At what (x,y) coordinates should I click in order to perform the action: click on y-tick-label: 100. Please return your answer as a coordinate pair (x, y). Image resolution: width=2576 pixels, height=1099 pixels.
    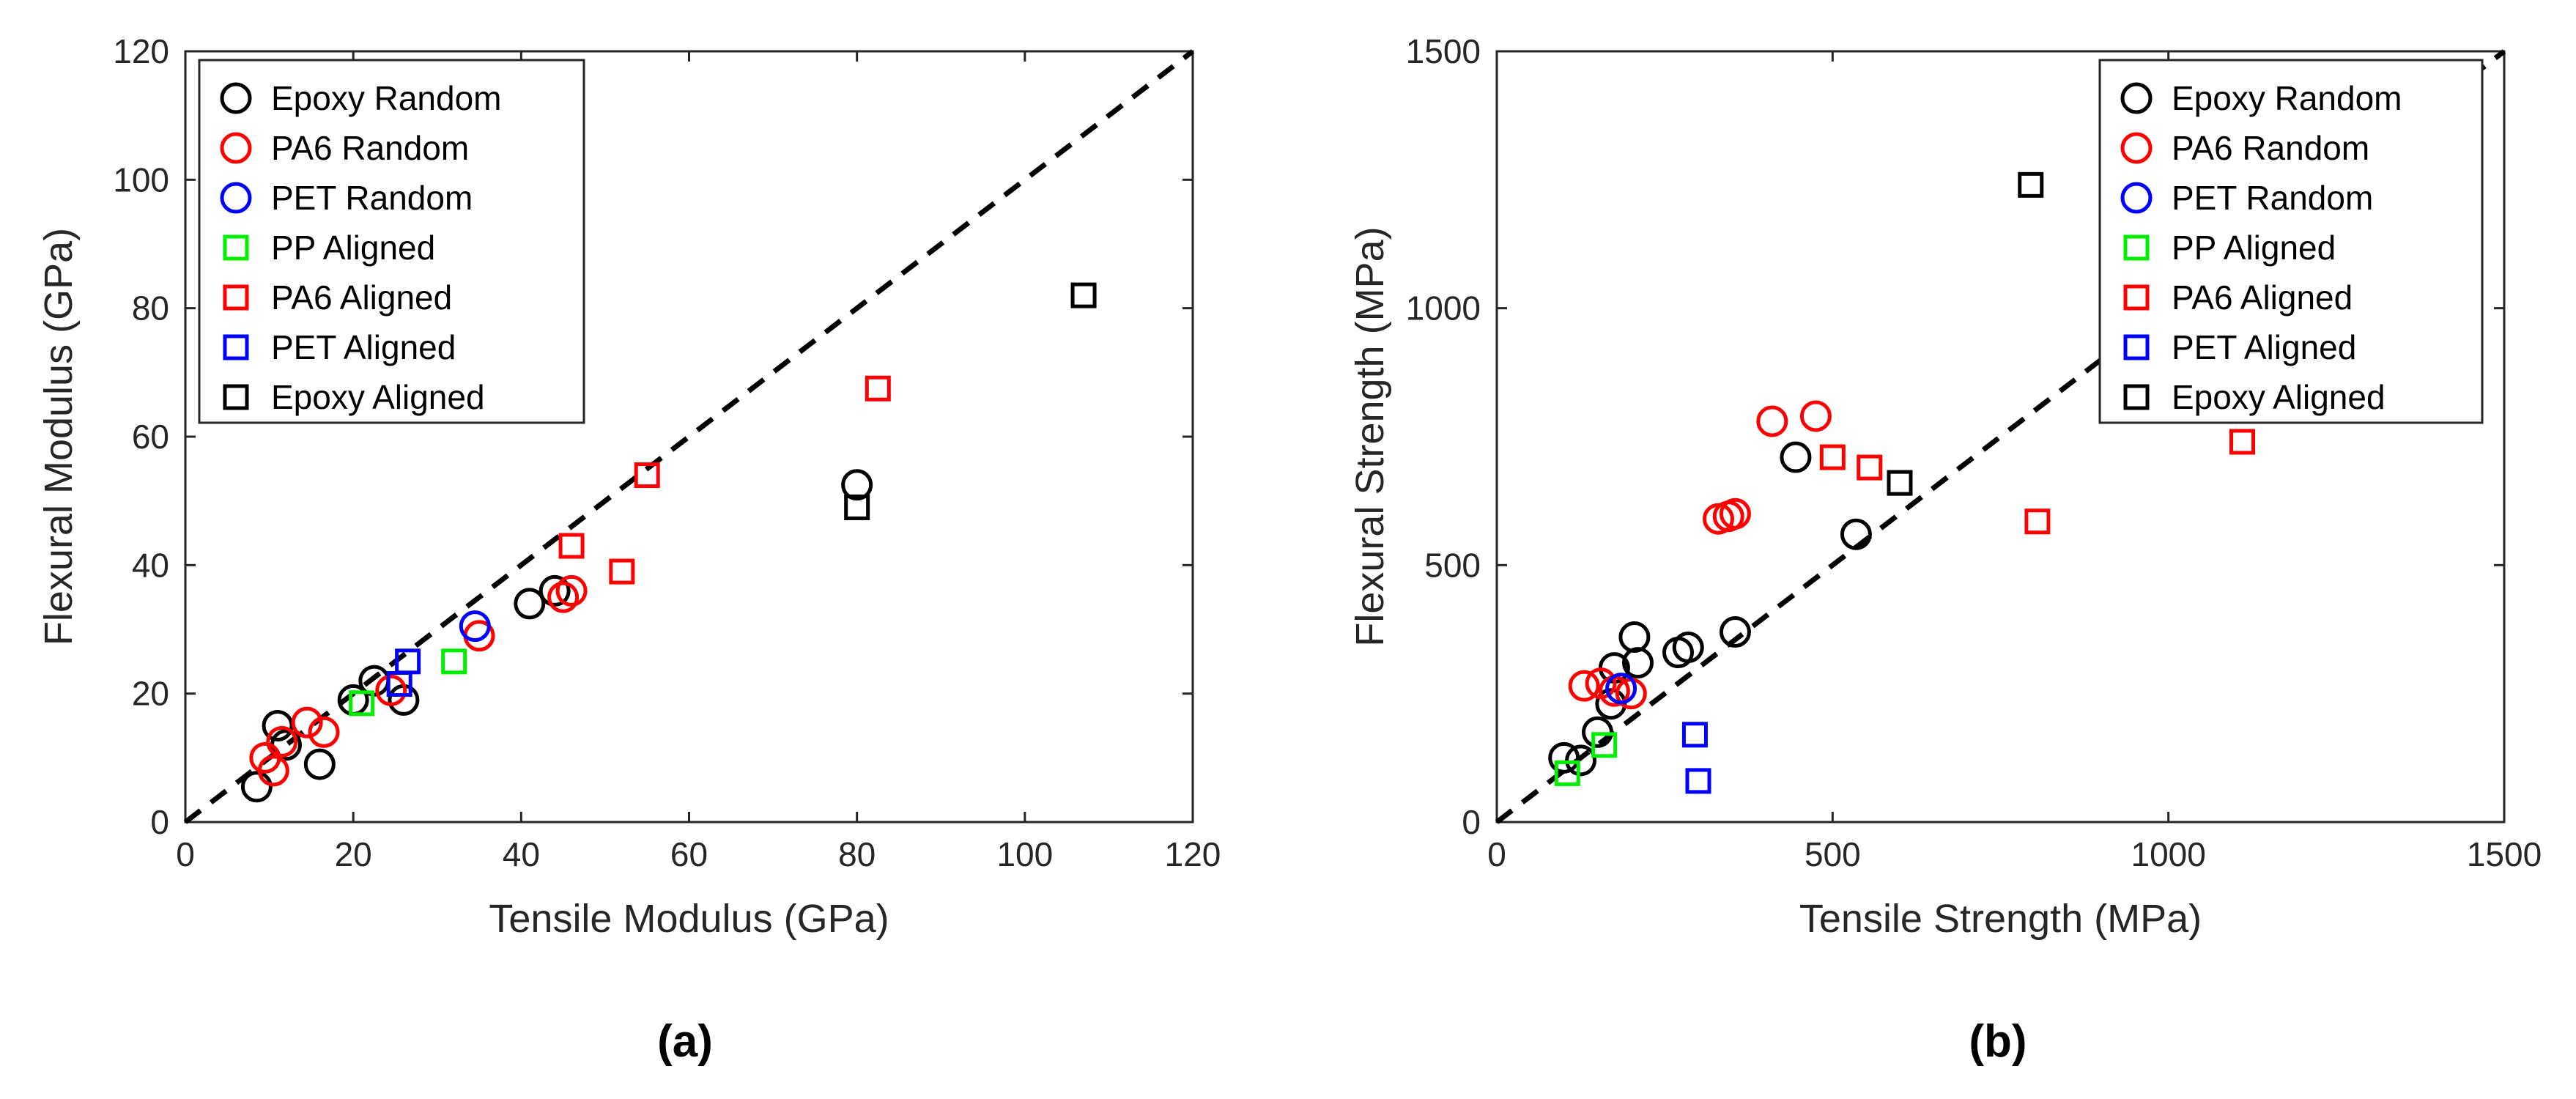
    Looking at the image, I should click on (141, 179).